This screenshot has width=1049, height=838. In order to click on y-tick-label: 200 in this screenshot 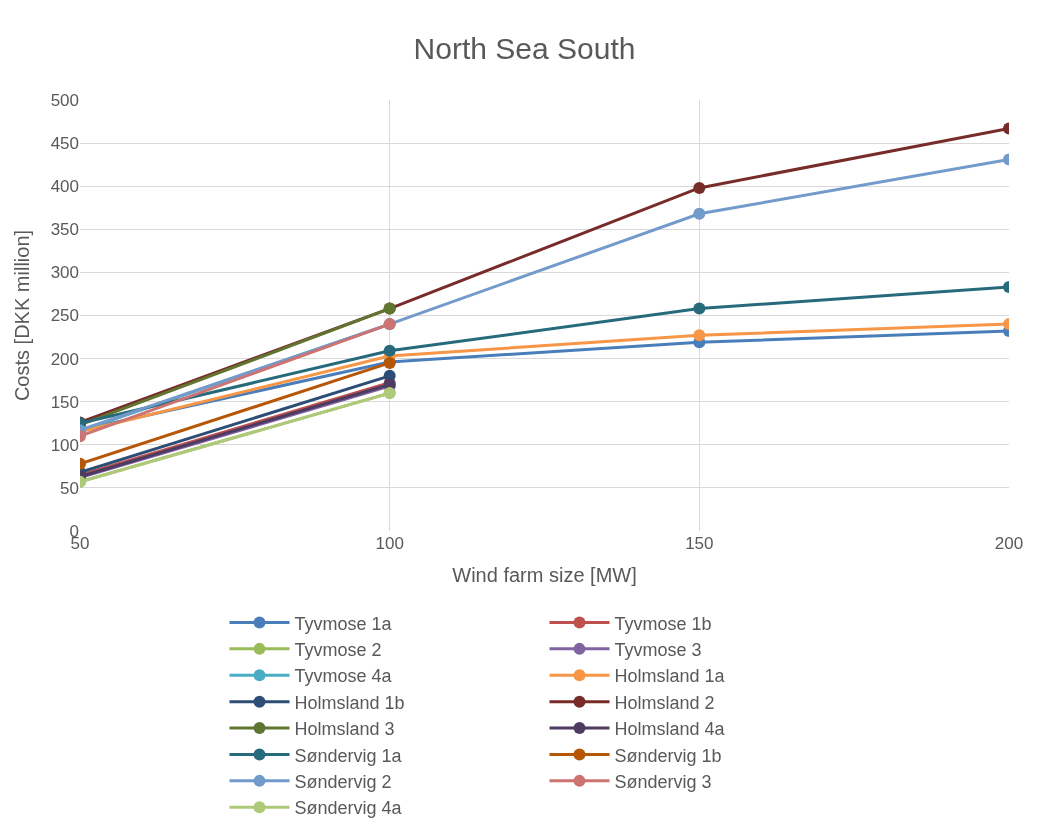, I will do `click(64, 359)`.